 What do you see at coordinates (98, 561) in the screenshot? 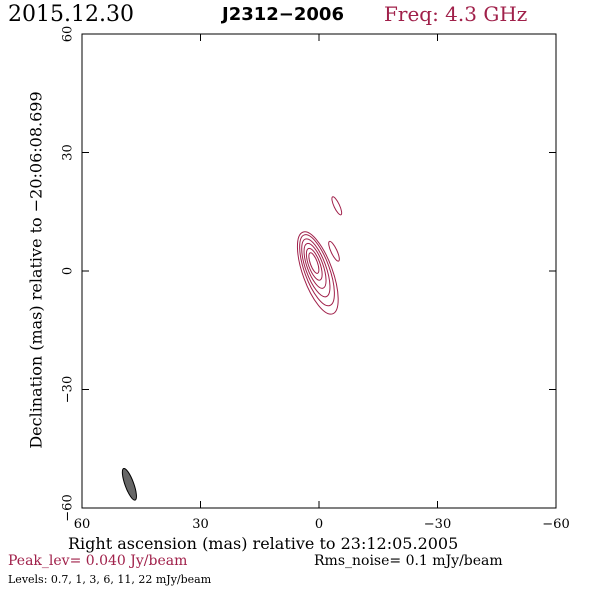
I see `peak-level: Peak_lev= 0.040 Jy/beam` at bounding box center [98, 561].